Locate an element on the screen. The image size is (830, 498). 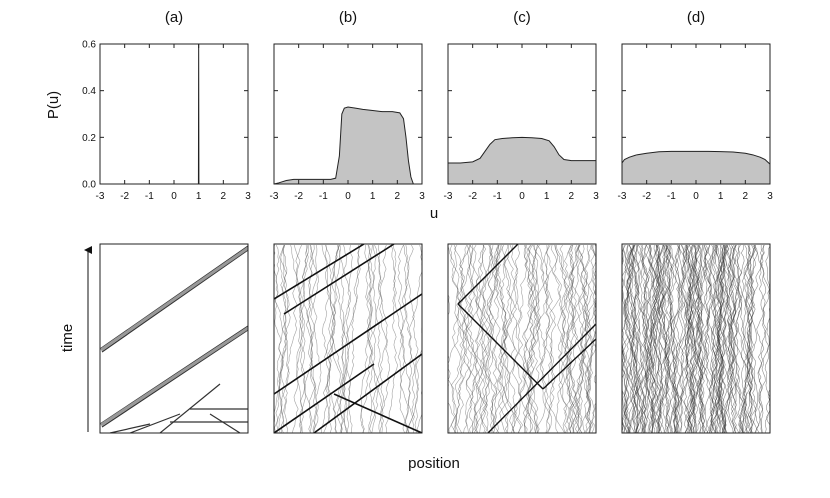
spacetime-panel-c-trajectories is located at coordinates (522, 338).